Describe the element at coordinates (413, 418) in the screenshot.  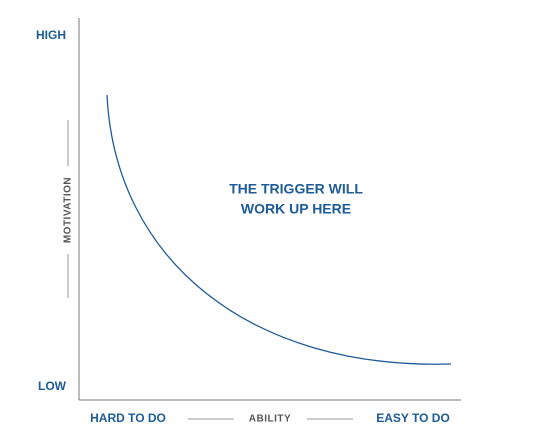
I see `x-right-label: EASY TO DO` at that location.